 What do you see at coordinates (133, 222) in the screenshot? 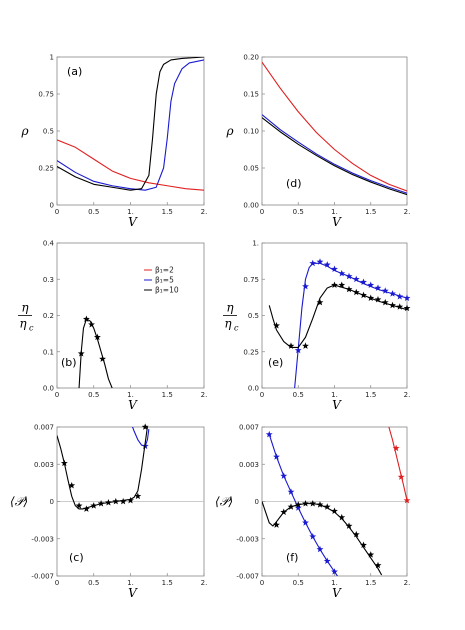
I see `x-axis-label: V` at bounding box center [133, 222].